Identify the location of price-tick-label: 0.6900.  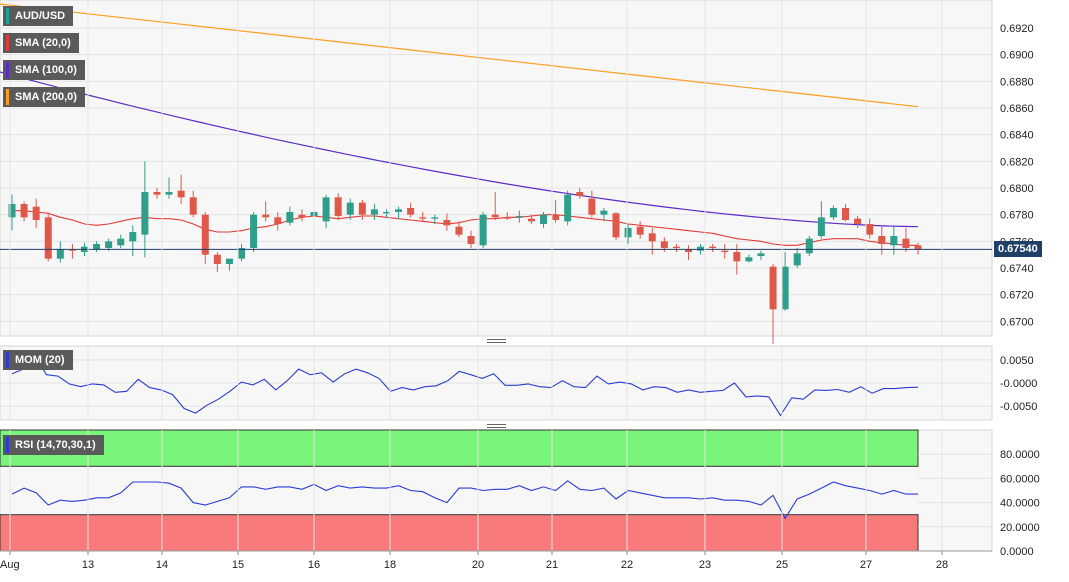
(1017, 56).